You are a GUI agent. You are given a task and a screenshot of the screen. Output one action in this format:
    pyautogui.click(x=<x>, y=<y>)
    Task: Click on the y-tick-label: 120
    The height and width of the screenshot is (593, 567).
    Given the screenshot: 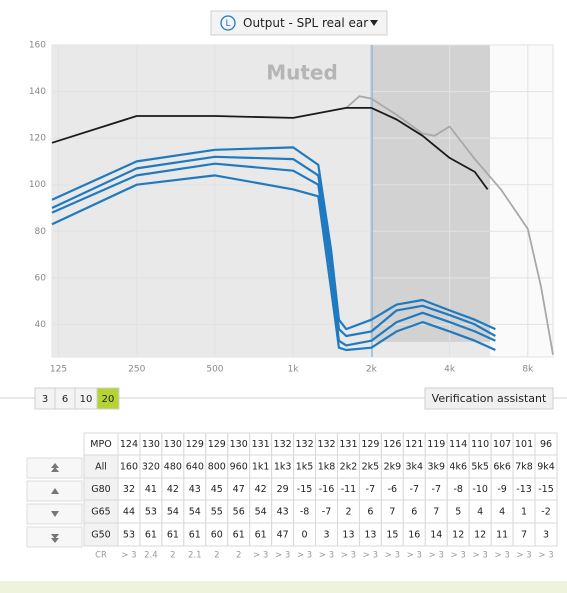 What is the action you would take?
    pyautogui.click(x=37, y=139)
    